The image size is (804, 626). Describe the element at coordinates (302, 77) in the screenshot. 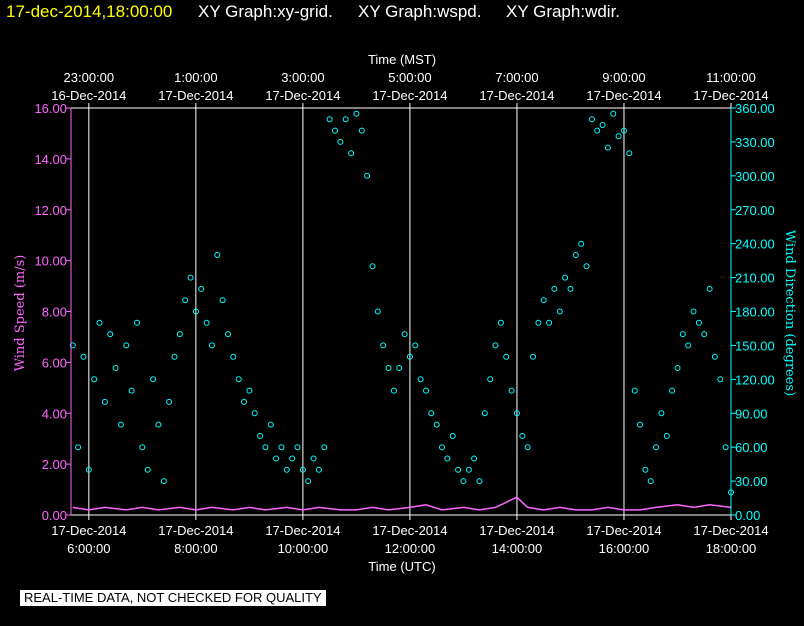

I see `top-tick-time: 3:00:00` at that location.